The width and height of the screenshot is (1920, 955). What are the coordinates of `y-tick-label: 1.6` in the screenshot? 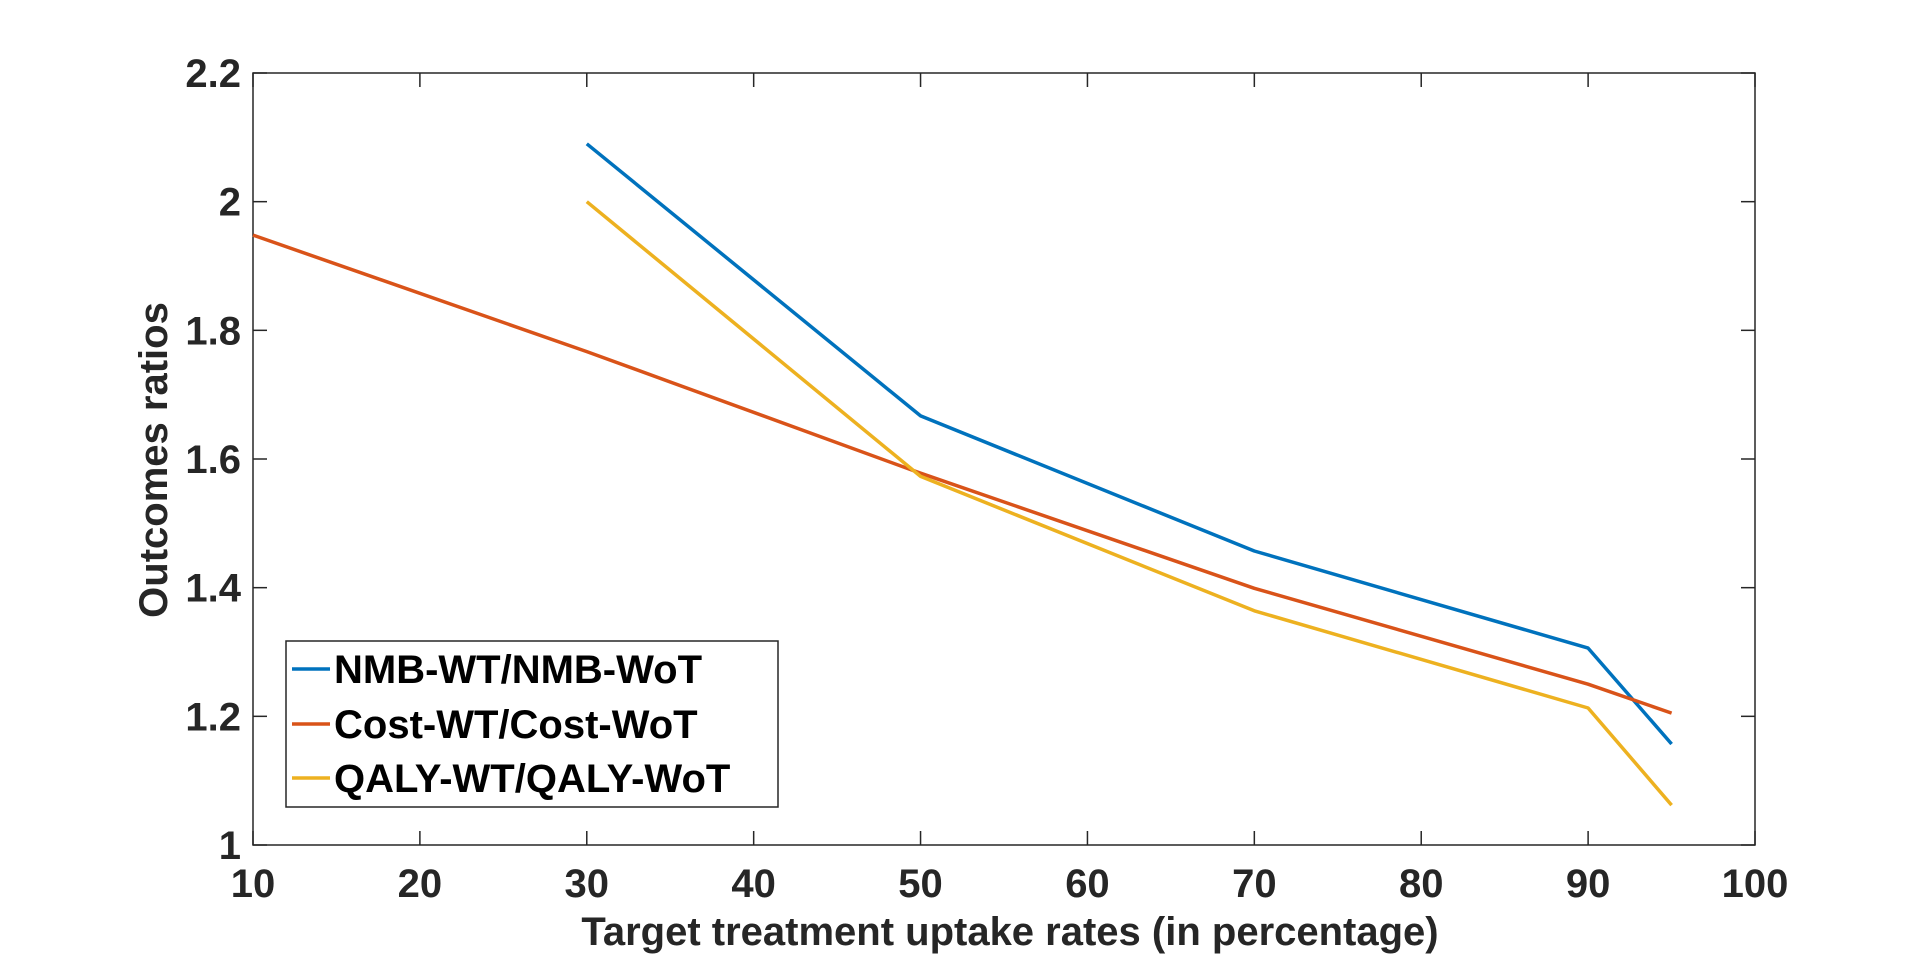 It's located at (213, 460).